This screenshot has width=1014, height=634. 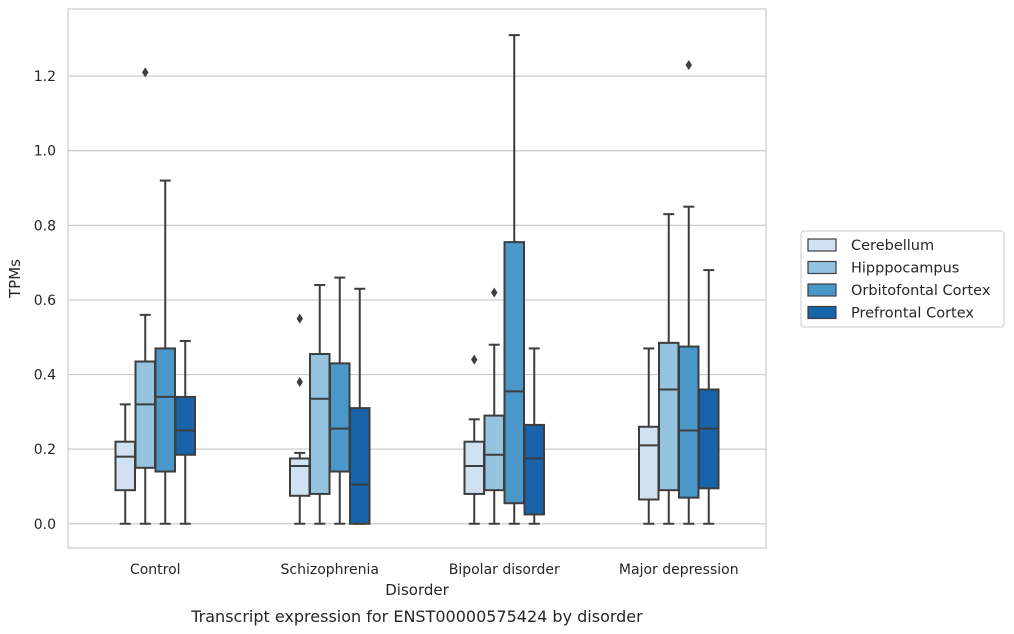 I want to click on box-orbitofontal-cortex-control, so click(x=165, y=352).